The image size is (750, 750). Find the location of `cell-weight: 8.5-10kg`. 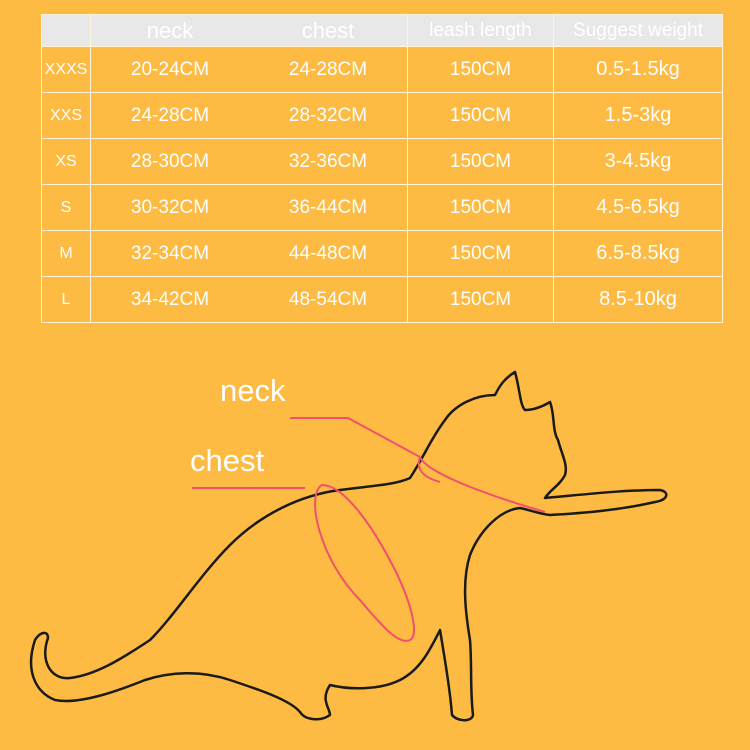

cell-weight: 8.5-10kg is located at coordinates (638, 299).